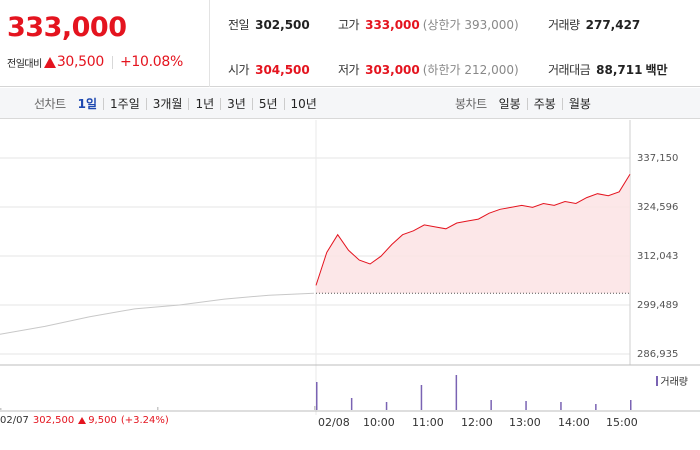  I want to click on prev-day-info: 02/07 302,500 9,500 (+3.24%), so click(84, 420).